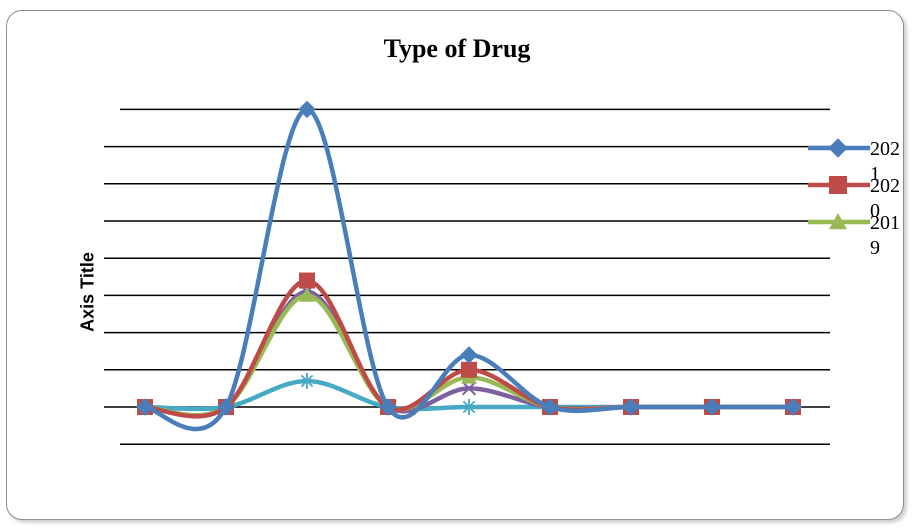 Image resolution: width=914 pixels, height=530 pixels. Describe the element at coordinates (875, 211) in the screenshot. I see `legend-label-wrap: 0` at that location.